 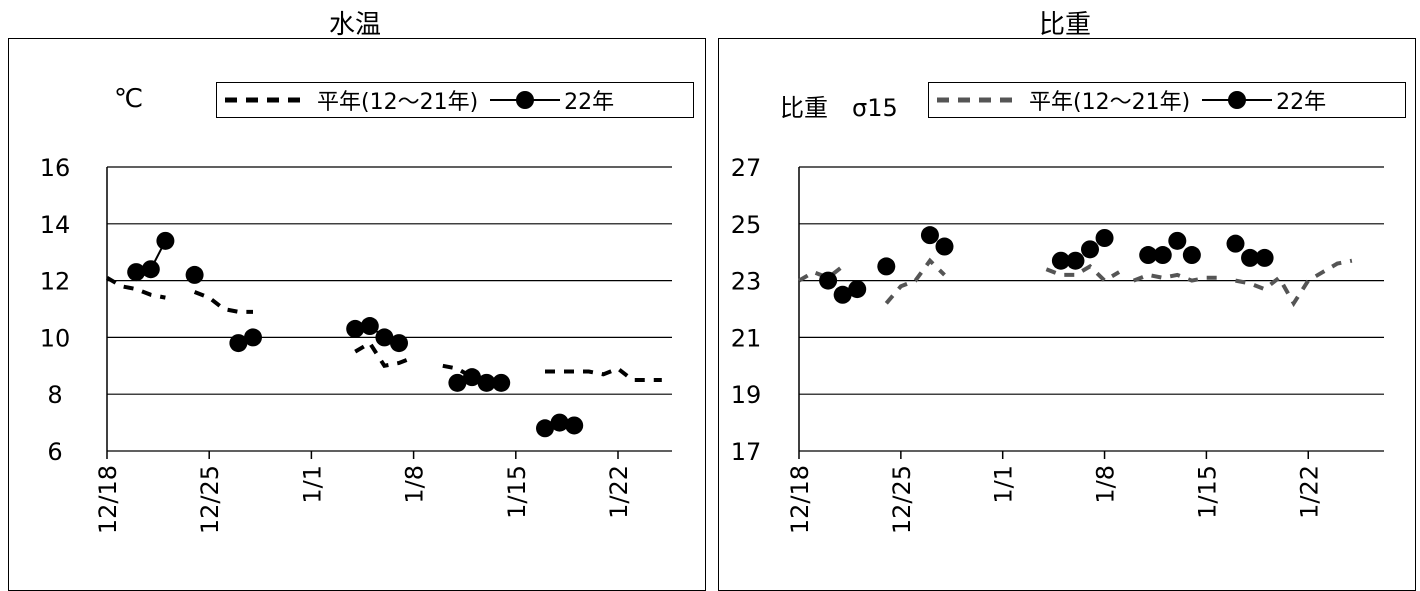 I want to click on legend-specific-gravity: 平年(12～21年) 22年, so click(x=1167, y=100).